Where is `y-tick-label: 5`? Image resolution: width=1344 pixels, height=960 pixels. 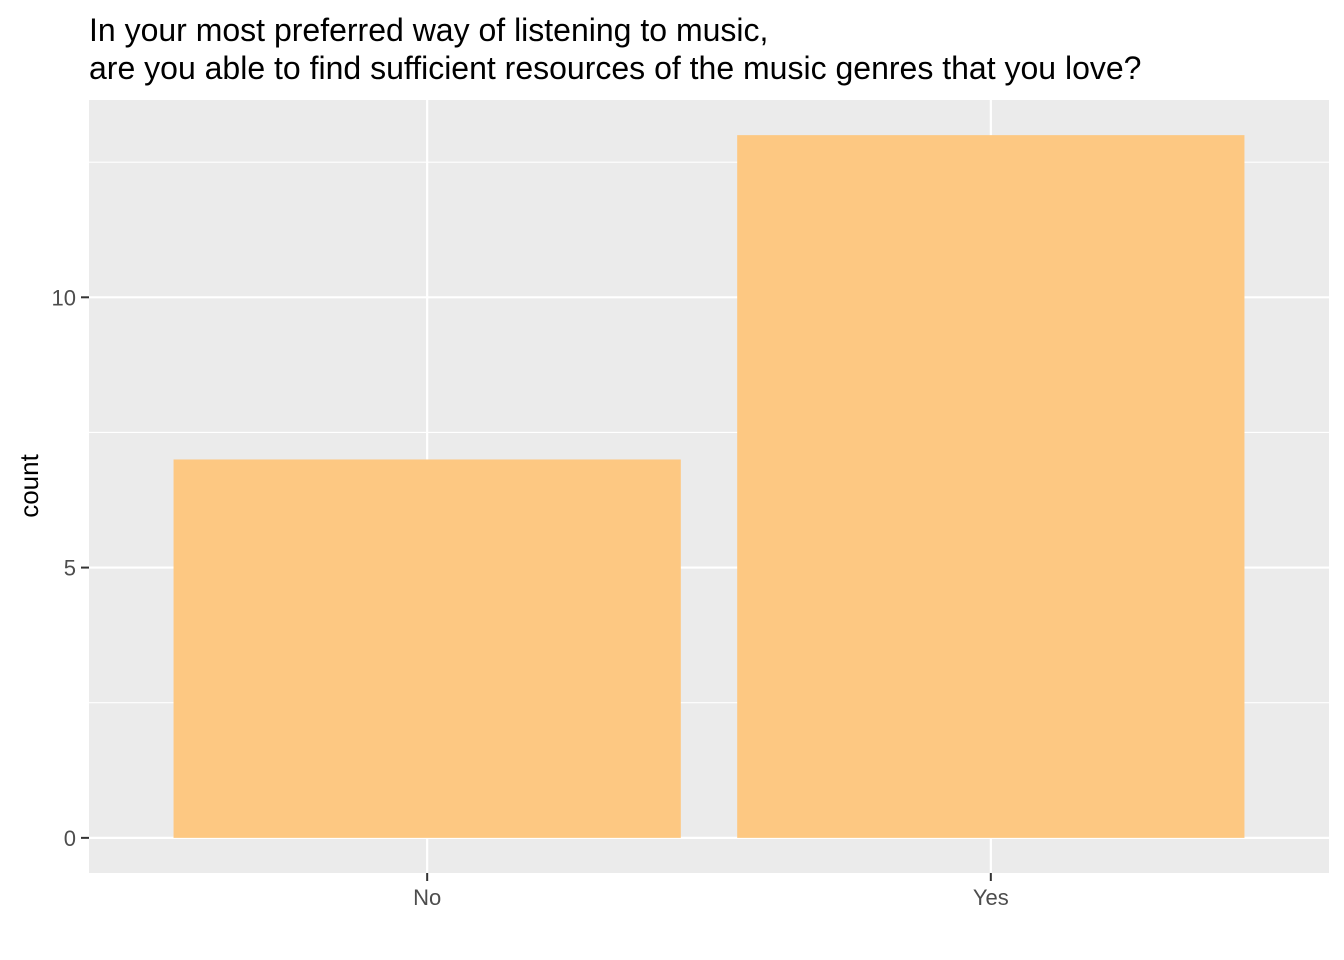
y-tick-label: 5 is located at coordinates (70, 568).